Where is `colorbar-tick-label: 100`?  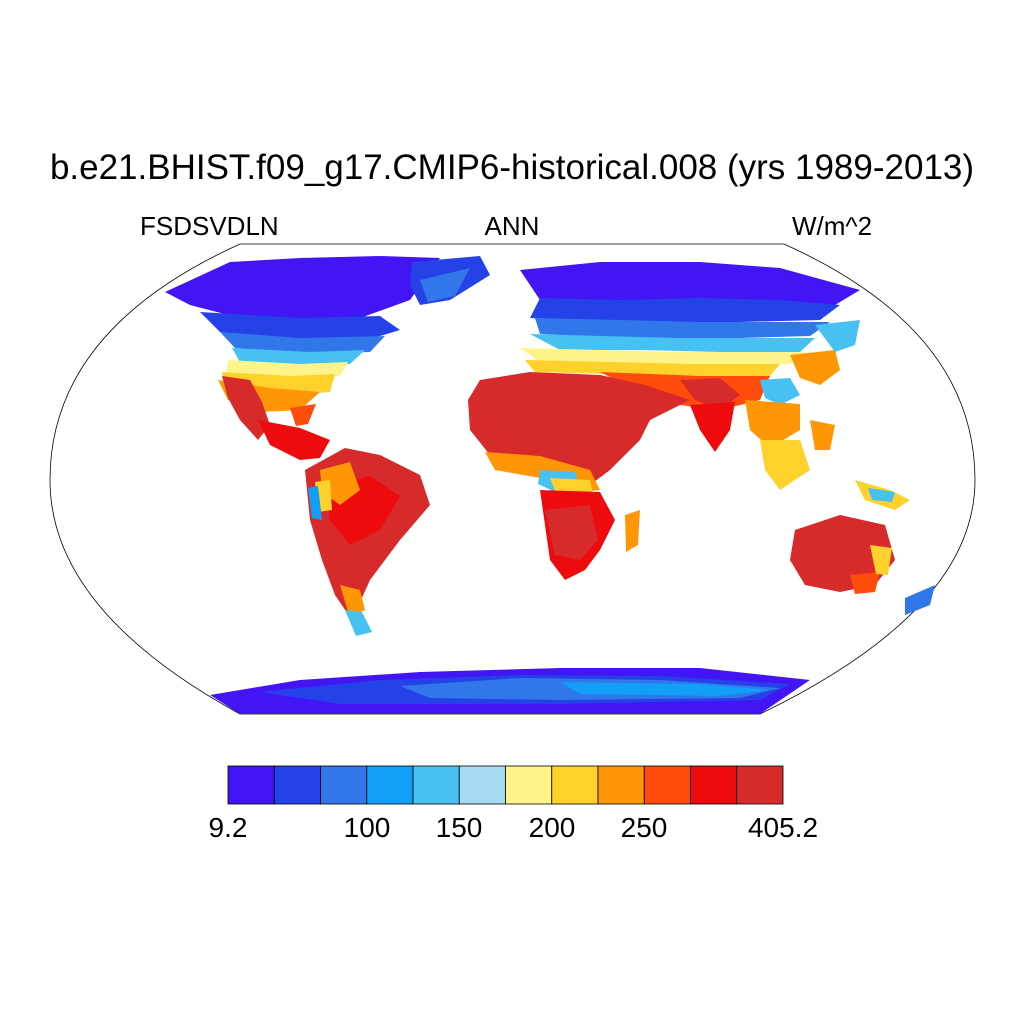 colorbar-tick-label: 100 is located at coordinates (367, 827).